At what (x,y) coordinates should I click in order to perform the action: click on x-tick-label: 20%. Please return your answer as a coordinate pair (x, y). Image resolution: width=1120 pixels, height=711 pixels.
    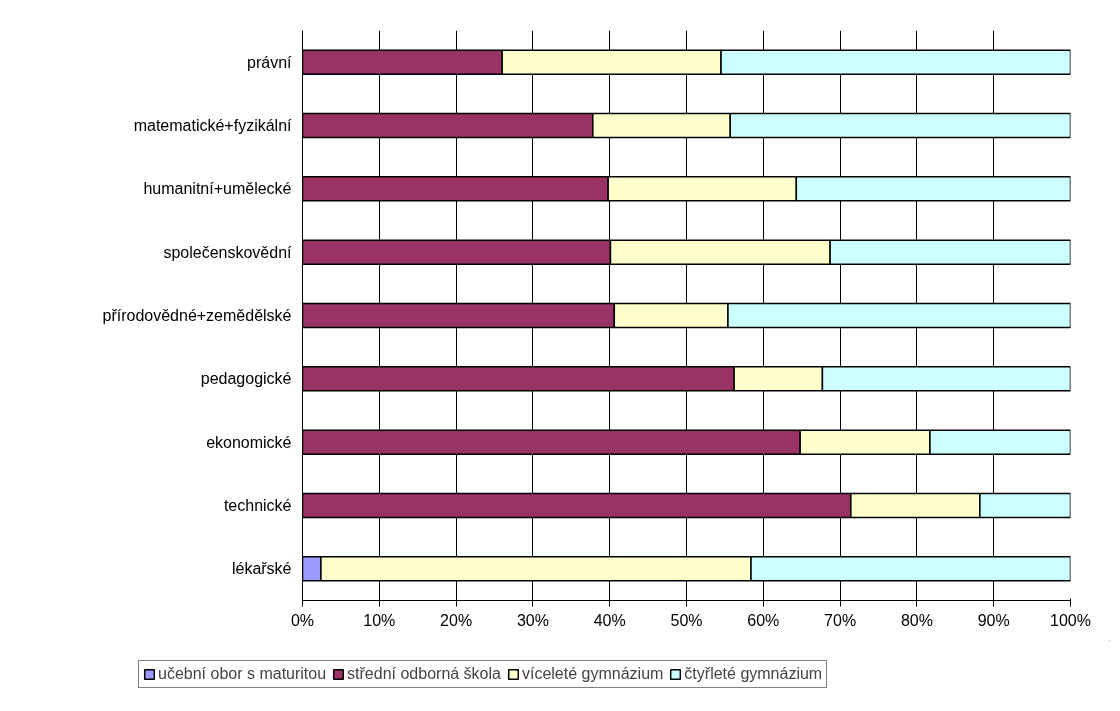
    Looking at the image, I should click on (456, 620).